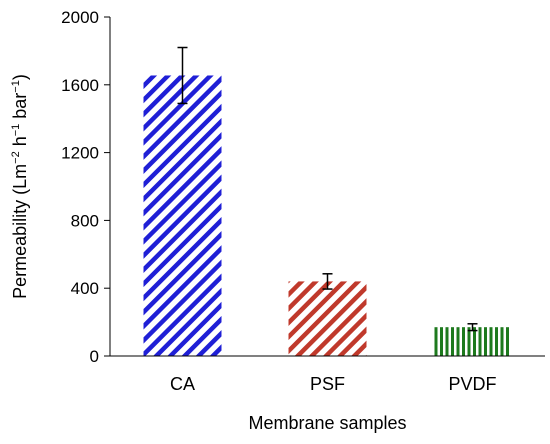 Image resolution: width=550 pixels, height=444 pixels. Describe the element at coordinates (20, 77) in the screenshot. I see `y-axis-title-end: )` at that location.